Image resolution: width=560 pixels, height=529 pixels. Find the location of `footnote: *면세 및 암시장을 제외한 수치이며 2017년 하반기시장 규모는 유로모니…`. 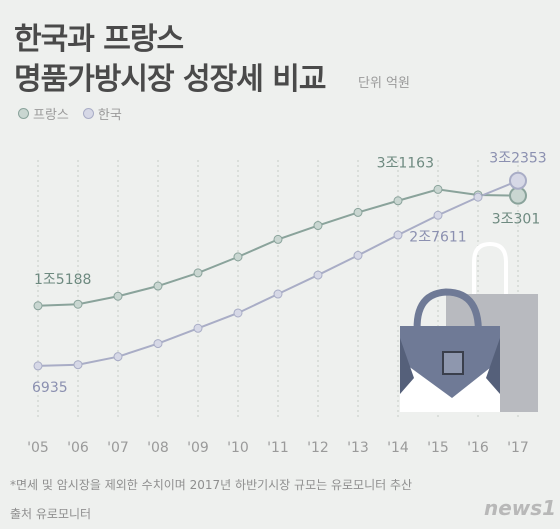

footnote: *면세 및 암시장을 제외한 수치이며 2017년 하반기시장 규모는 유로모니… is located at coordinates (211, 485).